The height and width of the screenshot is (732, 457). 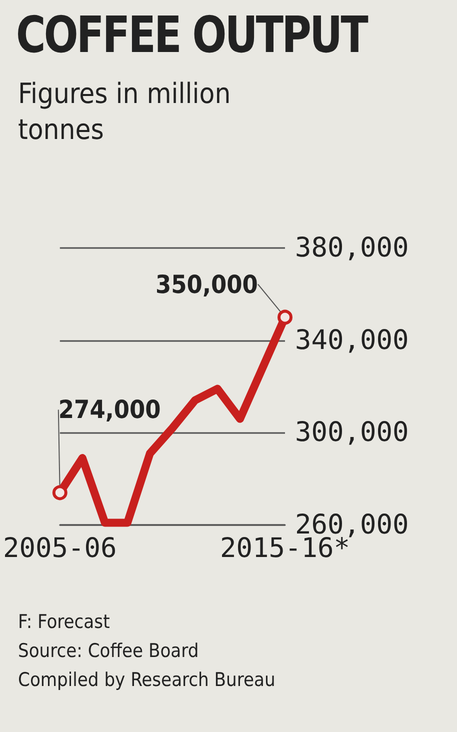 I want to click on data-label: 350,000, so click(x=207, y=284).